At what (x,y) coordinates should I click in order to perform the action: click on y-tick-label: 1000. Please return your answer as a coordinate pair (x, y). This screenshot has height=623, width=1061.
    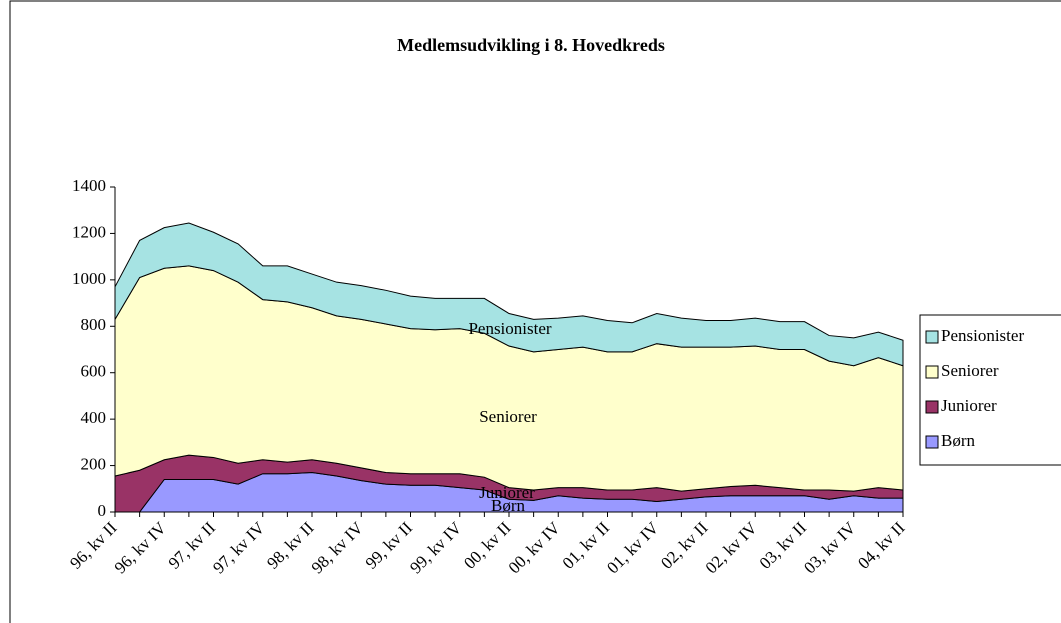
    Looking at the image, I should click on (89, 278).